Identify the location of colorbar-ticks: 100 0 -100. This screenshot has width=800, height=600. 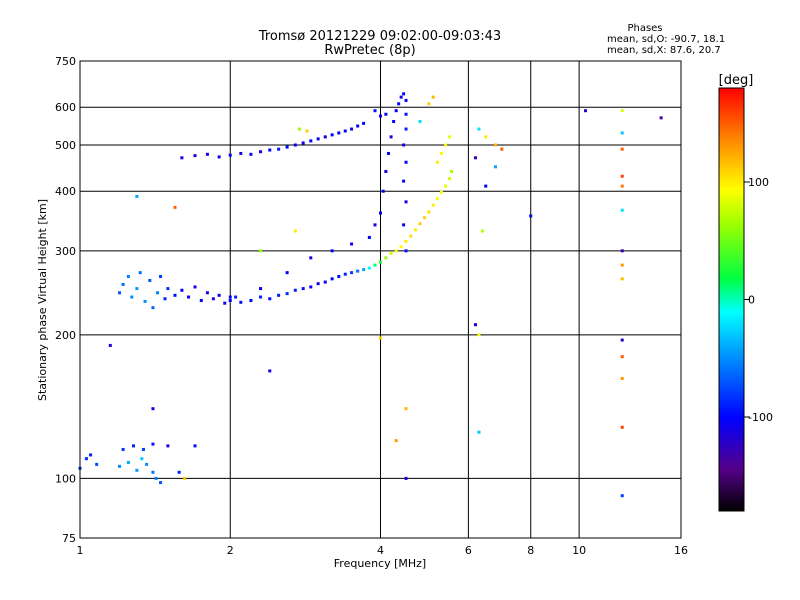
(758, 300).